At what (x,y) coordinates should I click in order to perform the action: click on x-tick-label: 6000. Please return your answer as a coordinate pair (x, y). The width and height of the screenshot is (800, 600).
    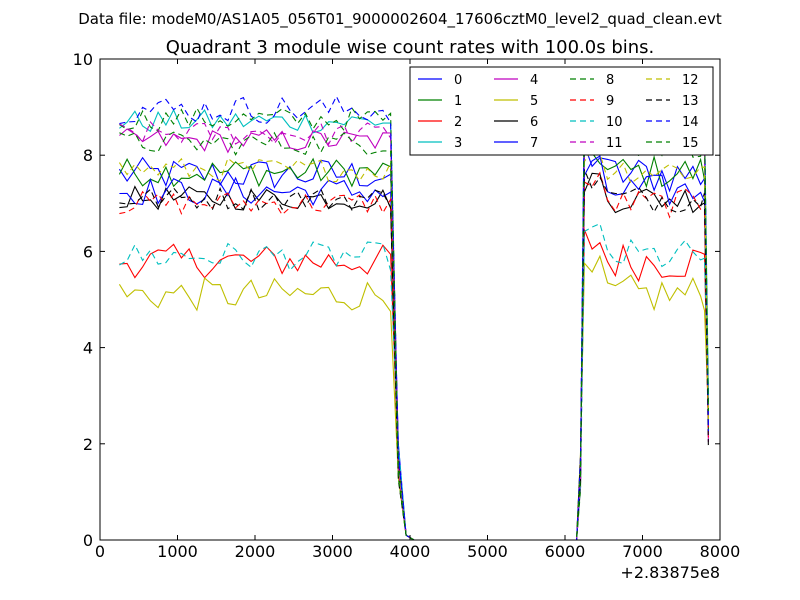
    Looking at the image, I should click on (565, 551).